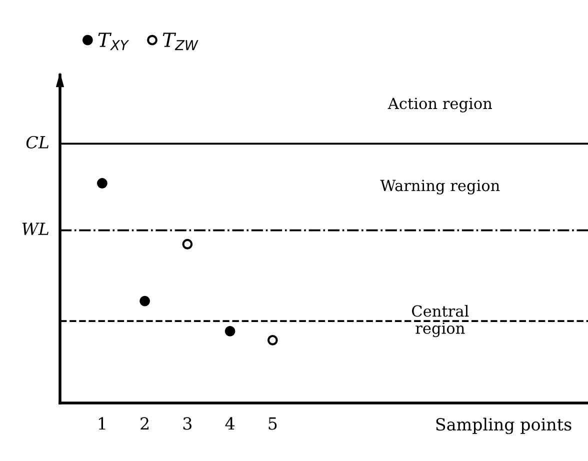 This screenshot has height=461, width=588. I want to click on ref-line-label: CL, so click(37, 142).